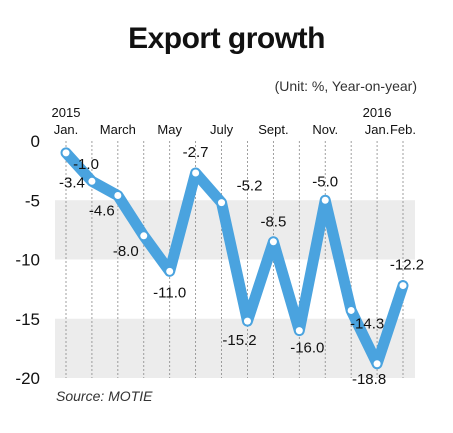 This screenshot has width=453, height=433. Describe the element at coordinates (325, 181) in the screenshot. I see `data-label: -5.0` at that location.